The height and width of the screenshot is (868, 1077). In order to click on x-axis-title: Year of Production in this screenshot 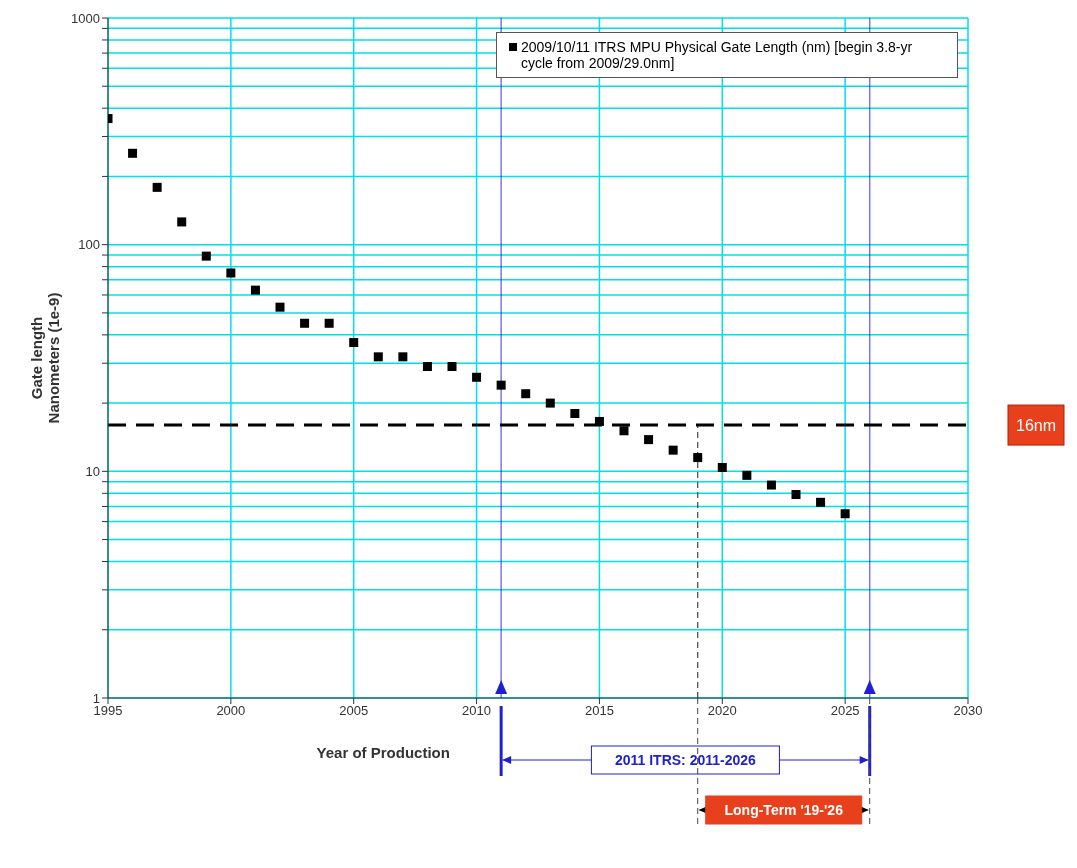, I will do `click(383, 752)`.